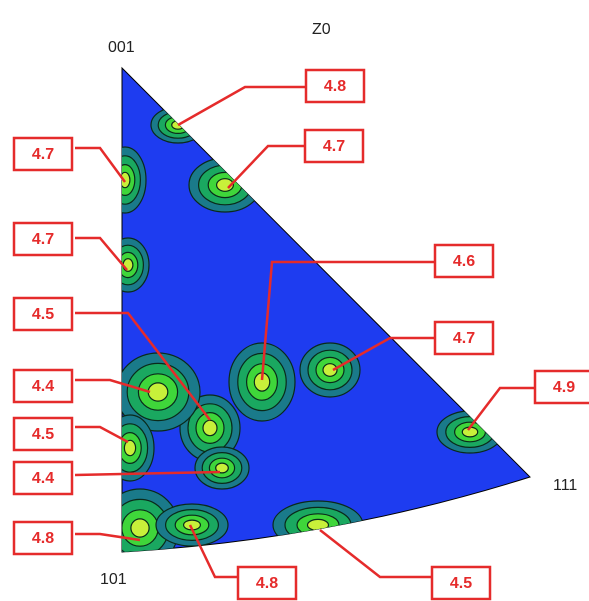  I want to click on title: Z0, so click(321, 29).